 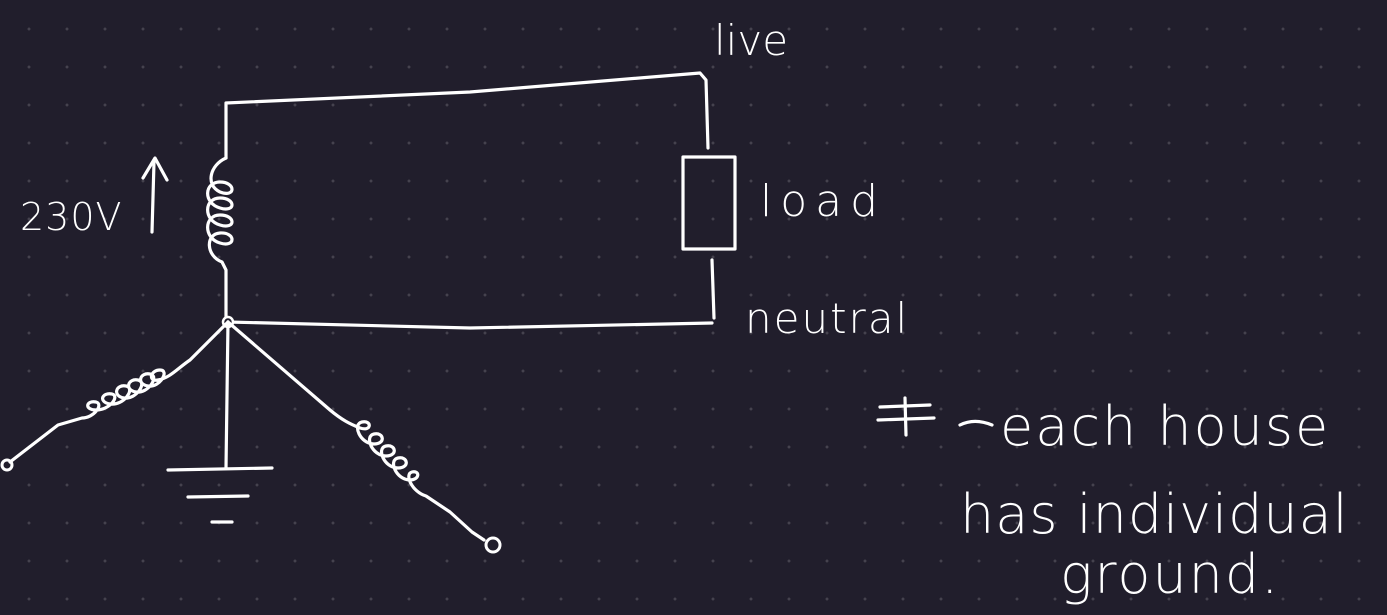 What do you see at coordinates (905, 416) in the screenshot?
I see `note-ground-stem` at bounding box center [905, 416].